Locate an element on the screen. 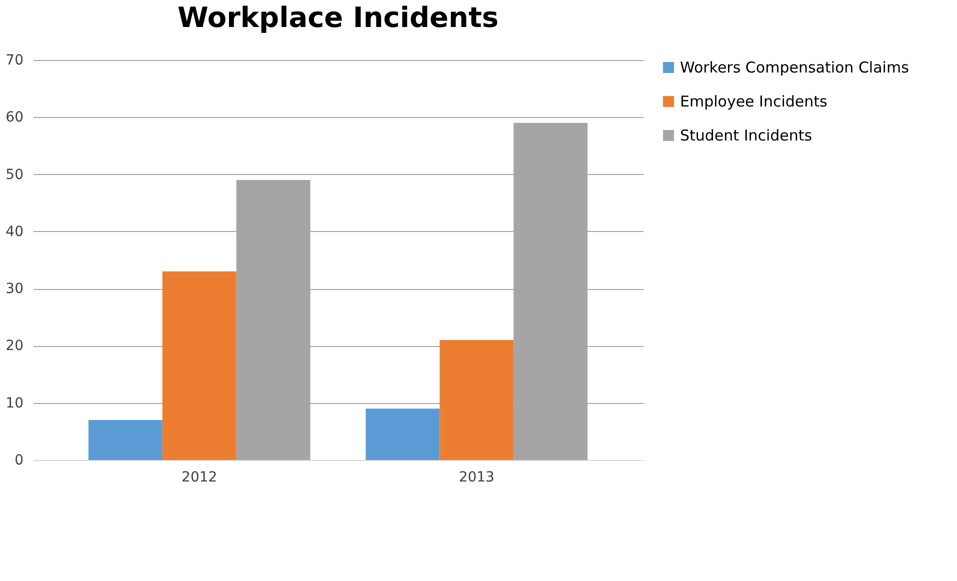 This screenshot has height=581, width=957. y-tick-label: 50 is located at coordinates (15, 174).